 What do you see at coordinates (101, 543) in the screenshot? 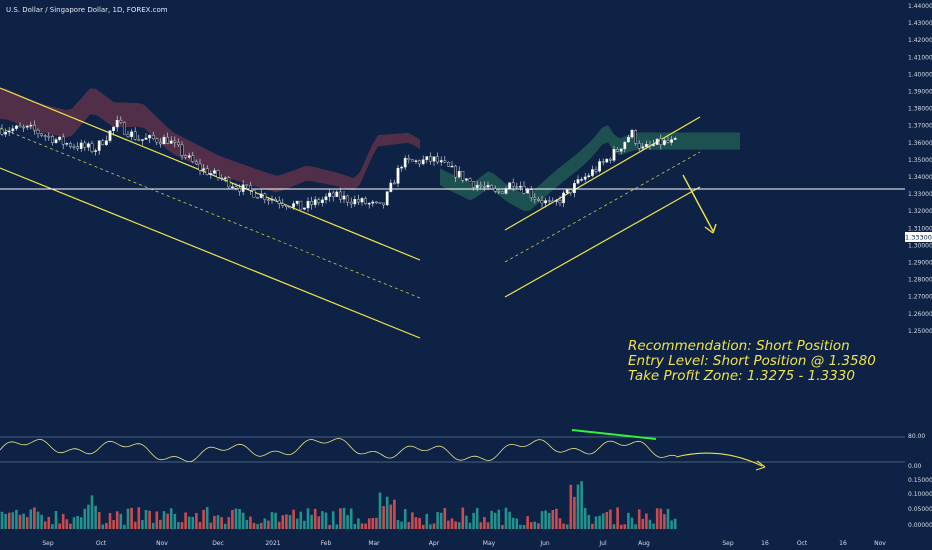
I see `x-tick-label: Oct` at bounding box center [101, 543].